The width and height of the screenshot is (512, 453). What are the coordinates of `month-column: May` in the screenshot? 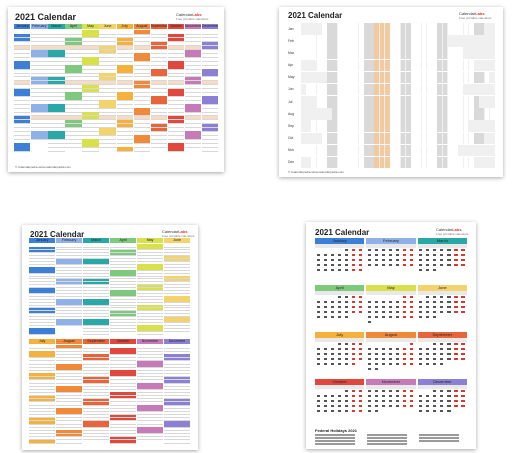 It's located at (150, 286).